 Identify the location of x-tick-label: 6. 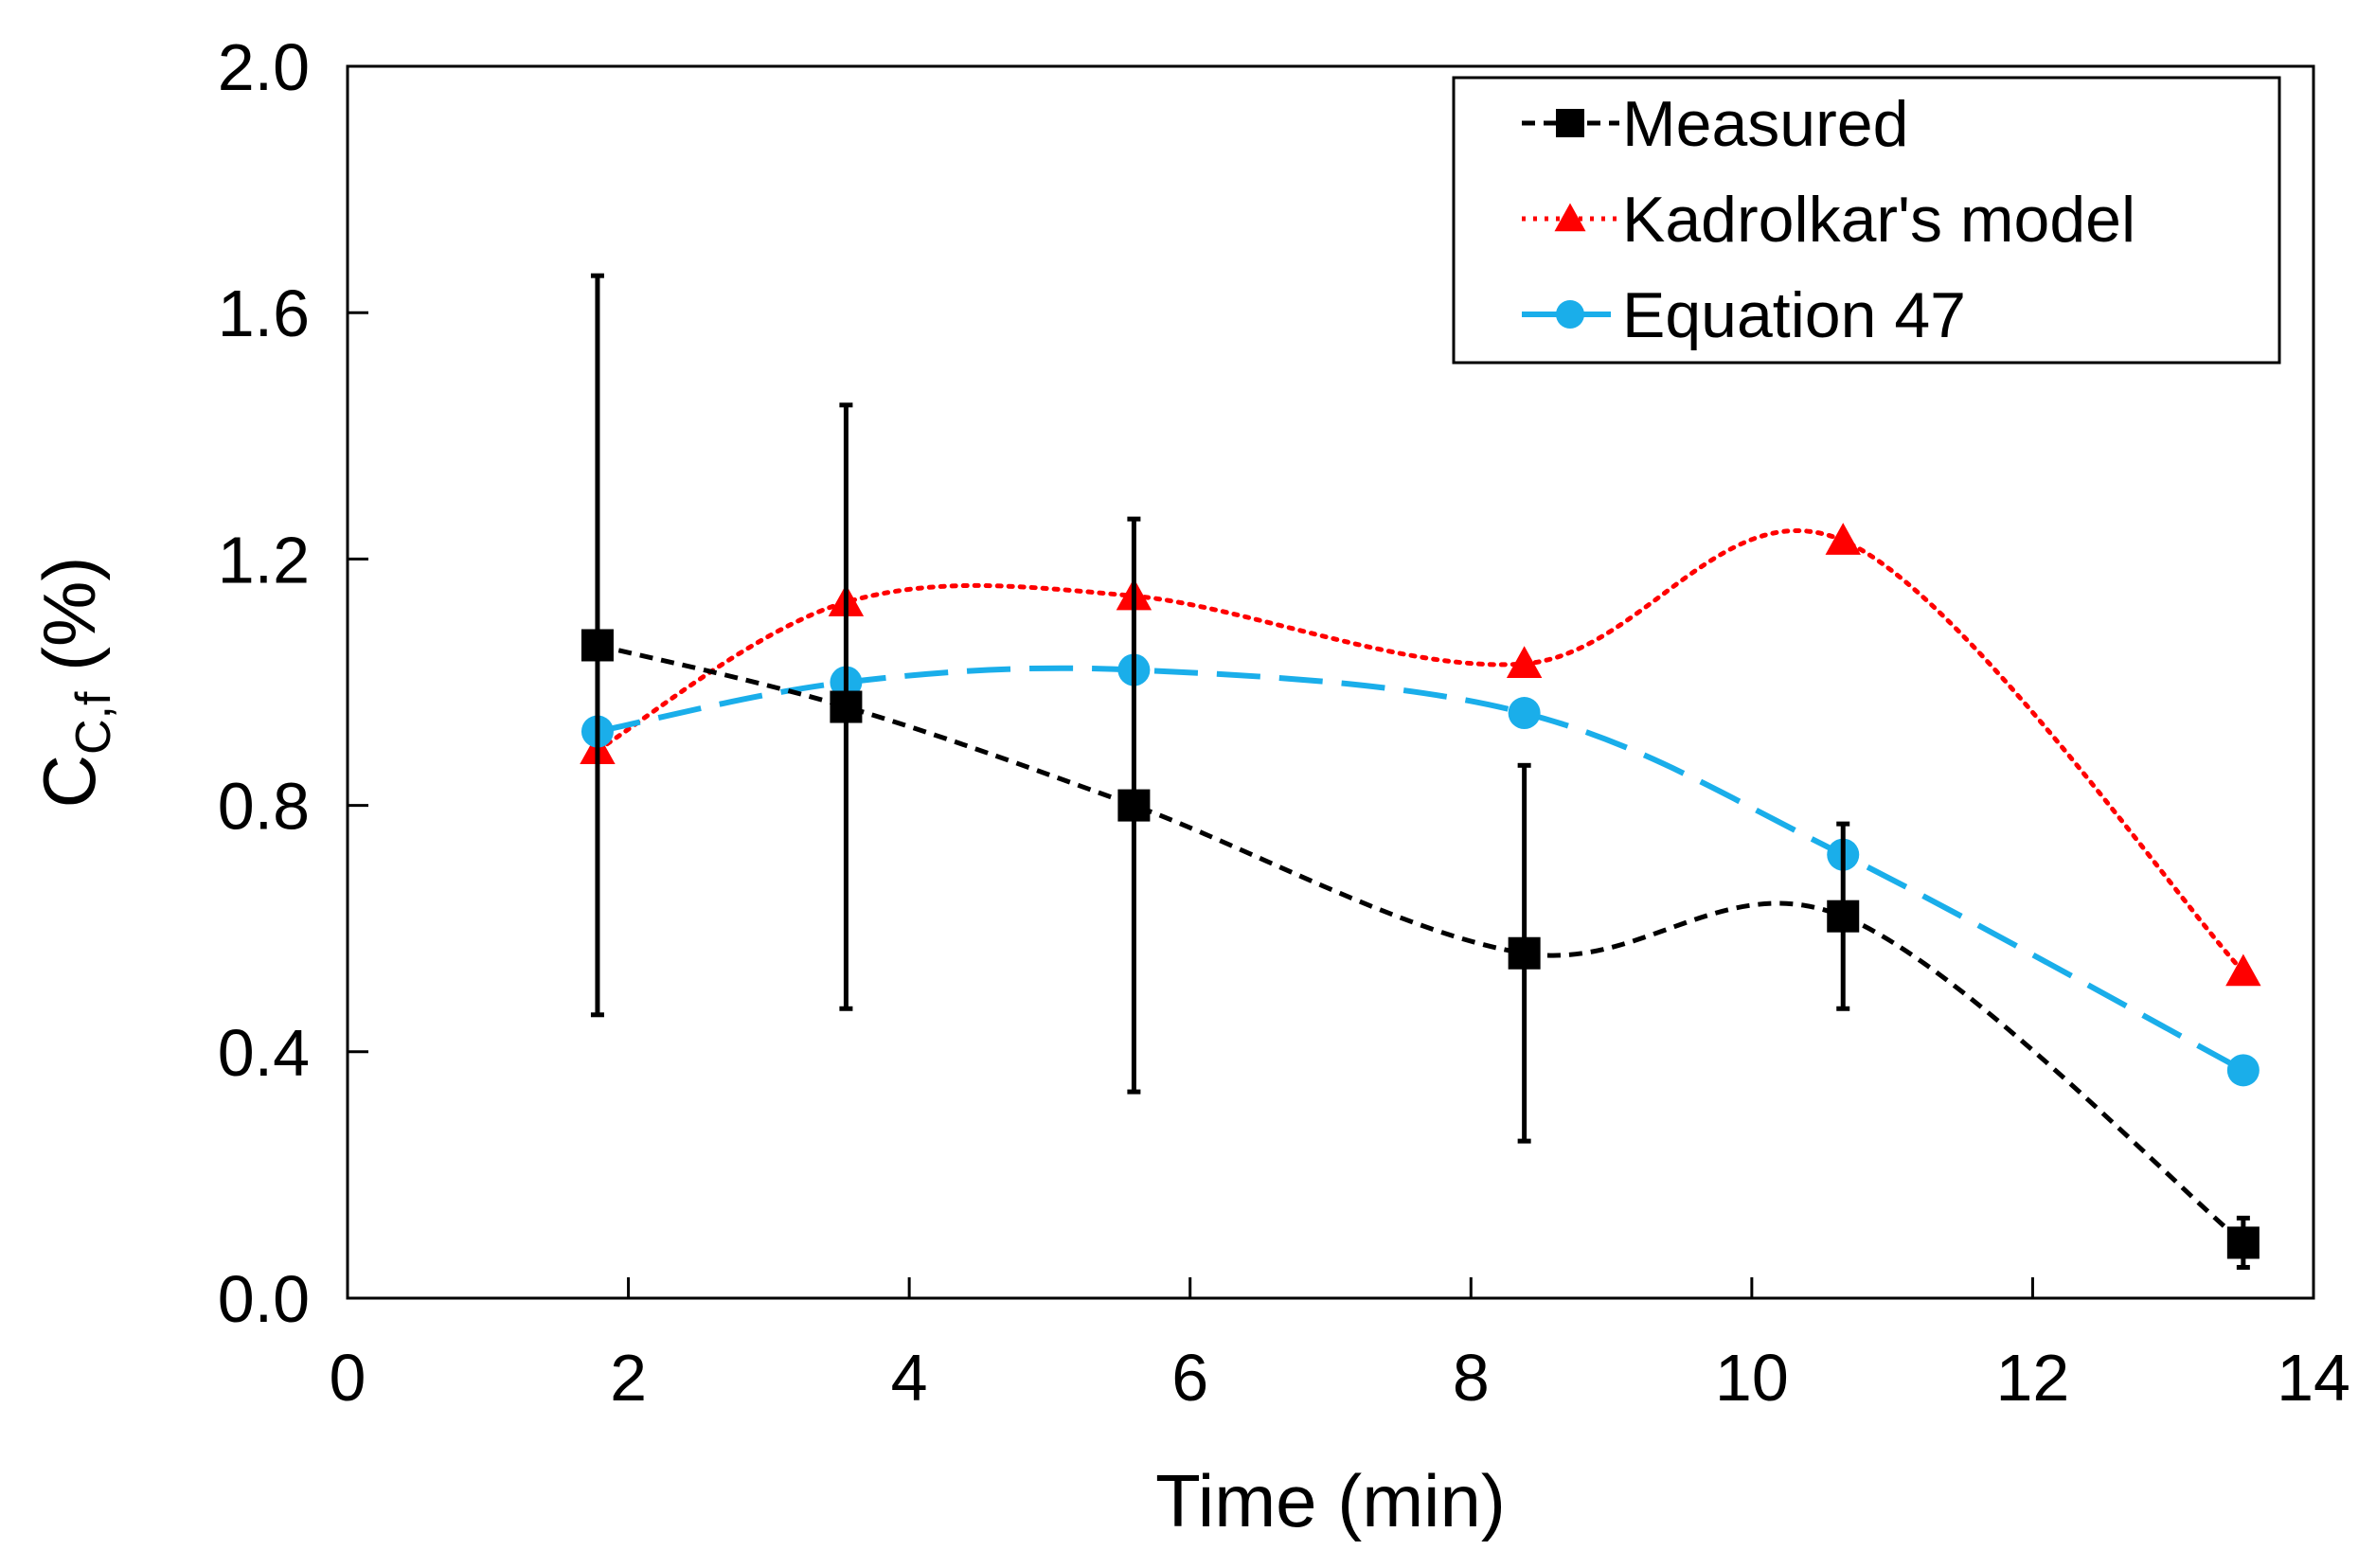
(1189, 1378).